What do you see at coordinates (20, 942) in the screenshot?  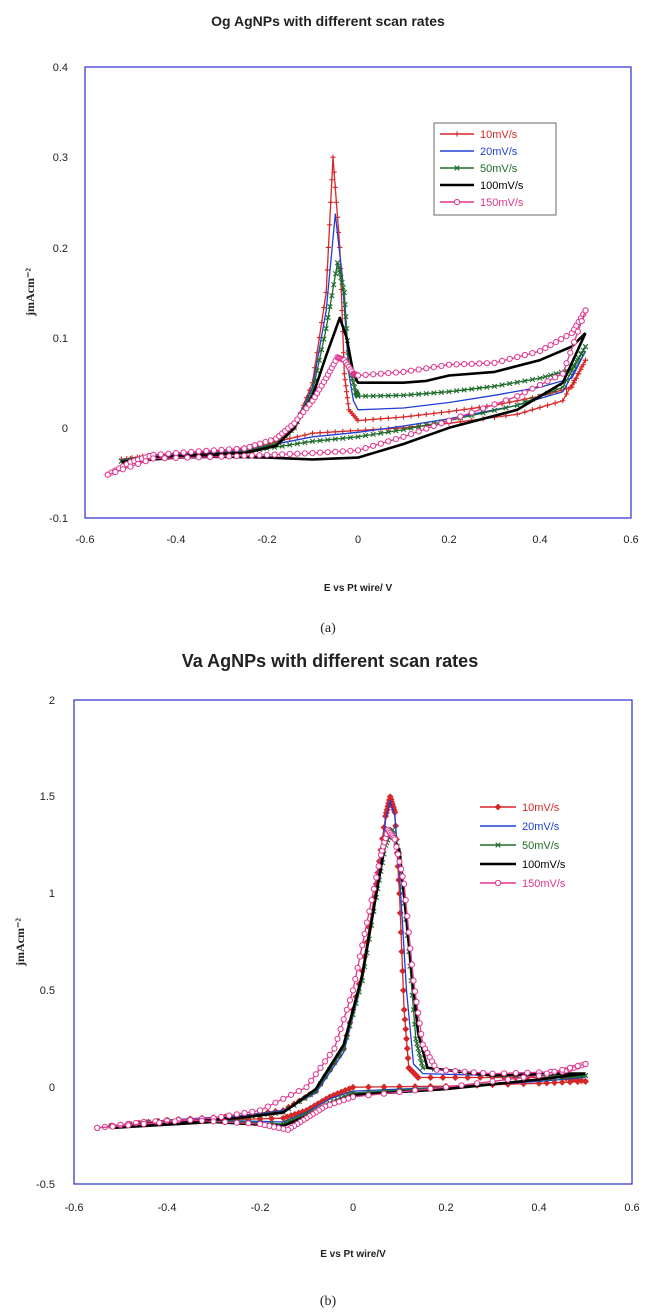 I see `chart-b-y-label: jmAcm⁻²` at bounding box center [20, 942].